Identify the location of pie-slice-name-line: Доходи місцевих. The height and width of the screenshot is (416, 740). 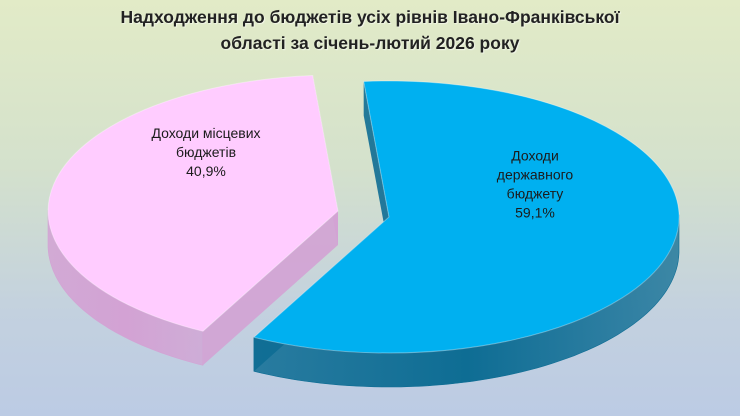
(205, 133).